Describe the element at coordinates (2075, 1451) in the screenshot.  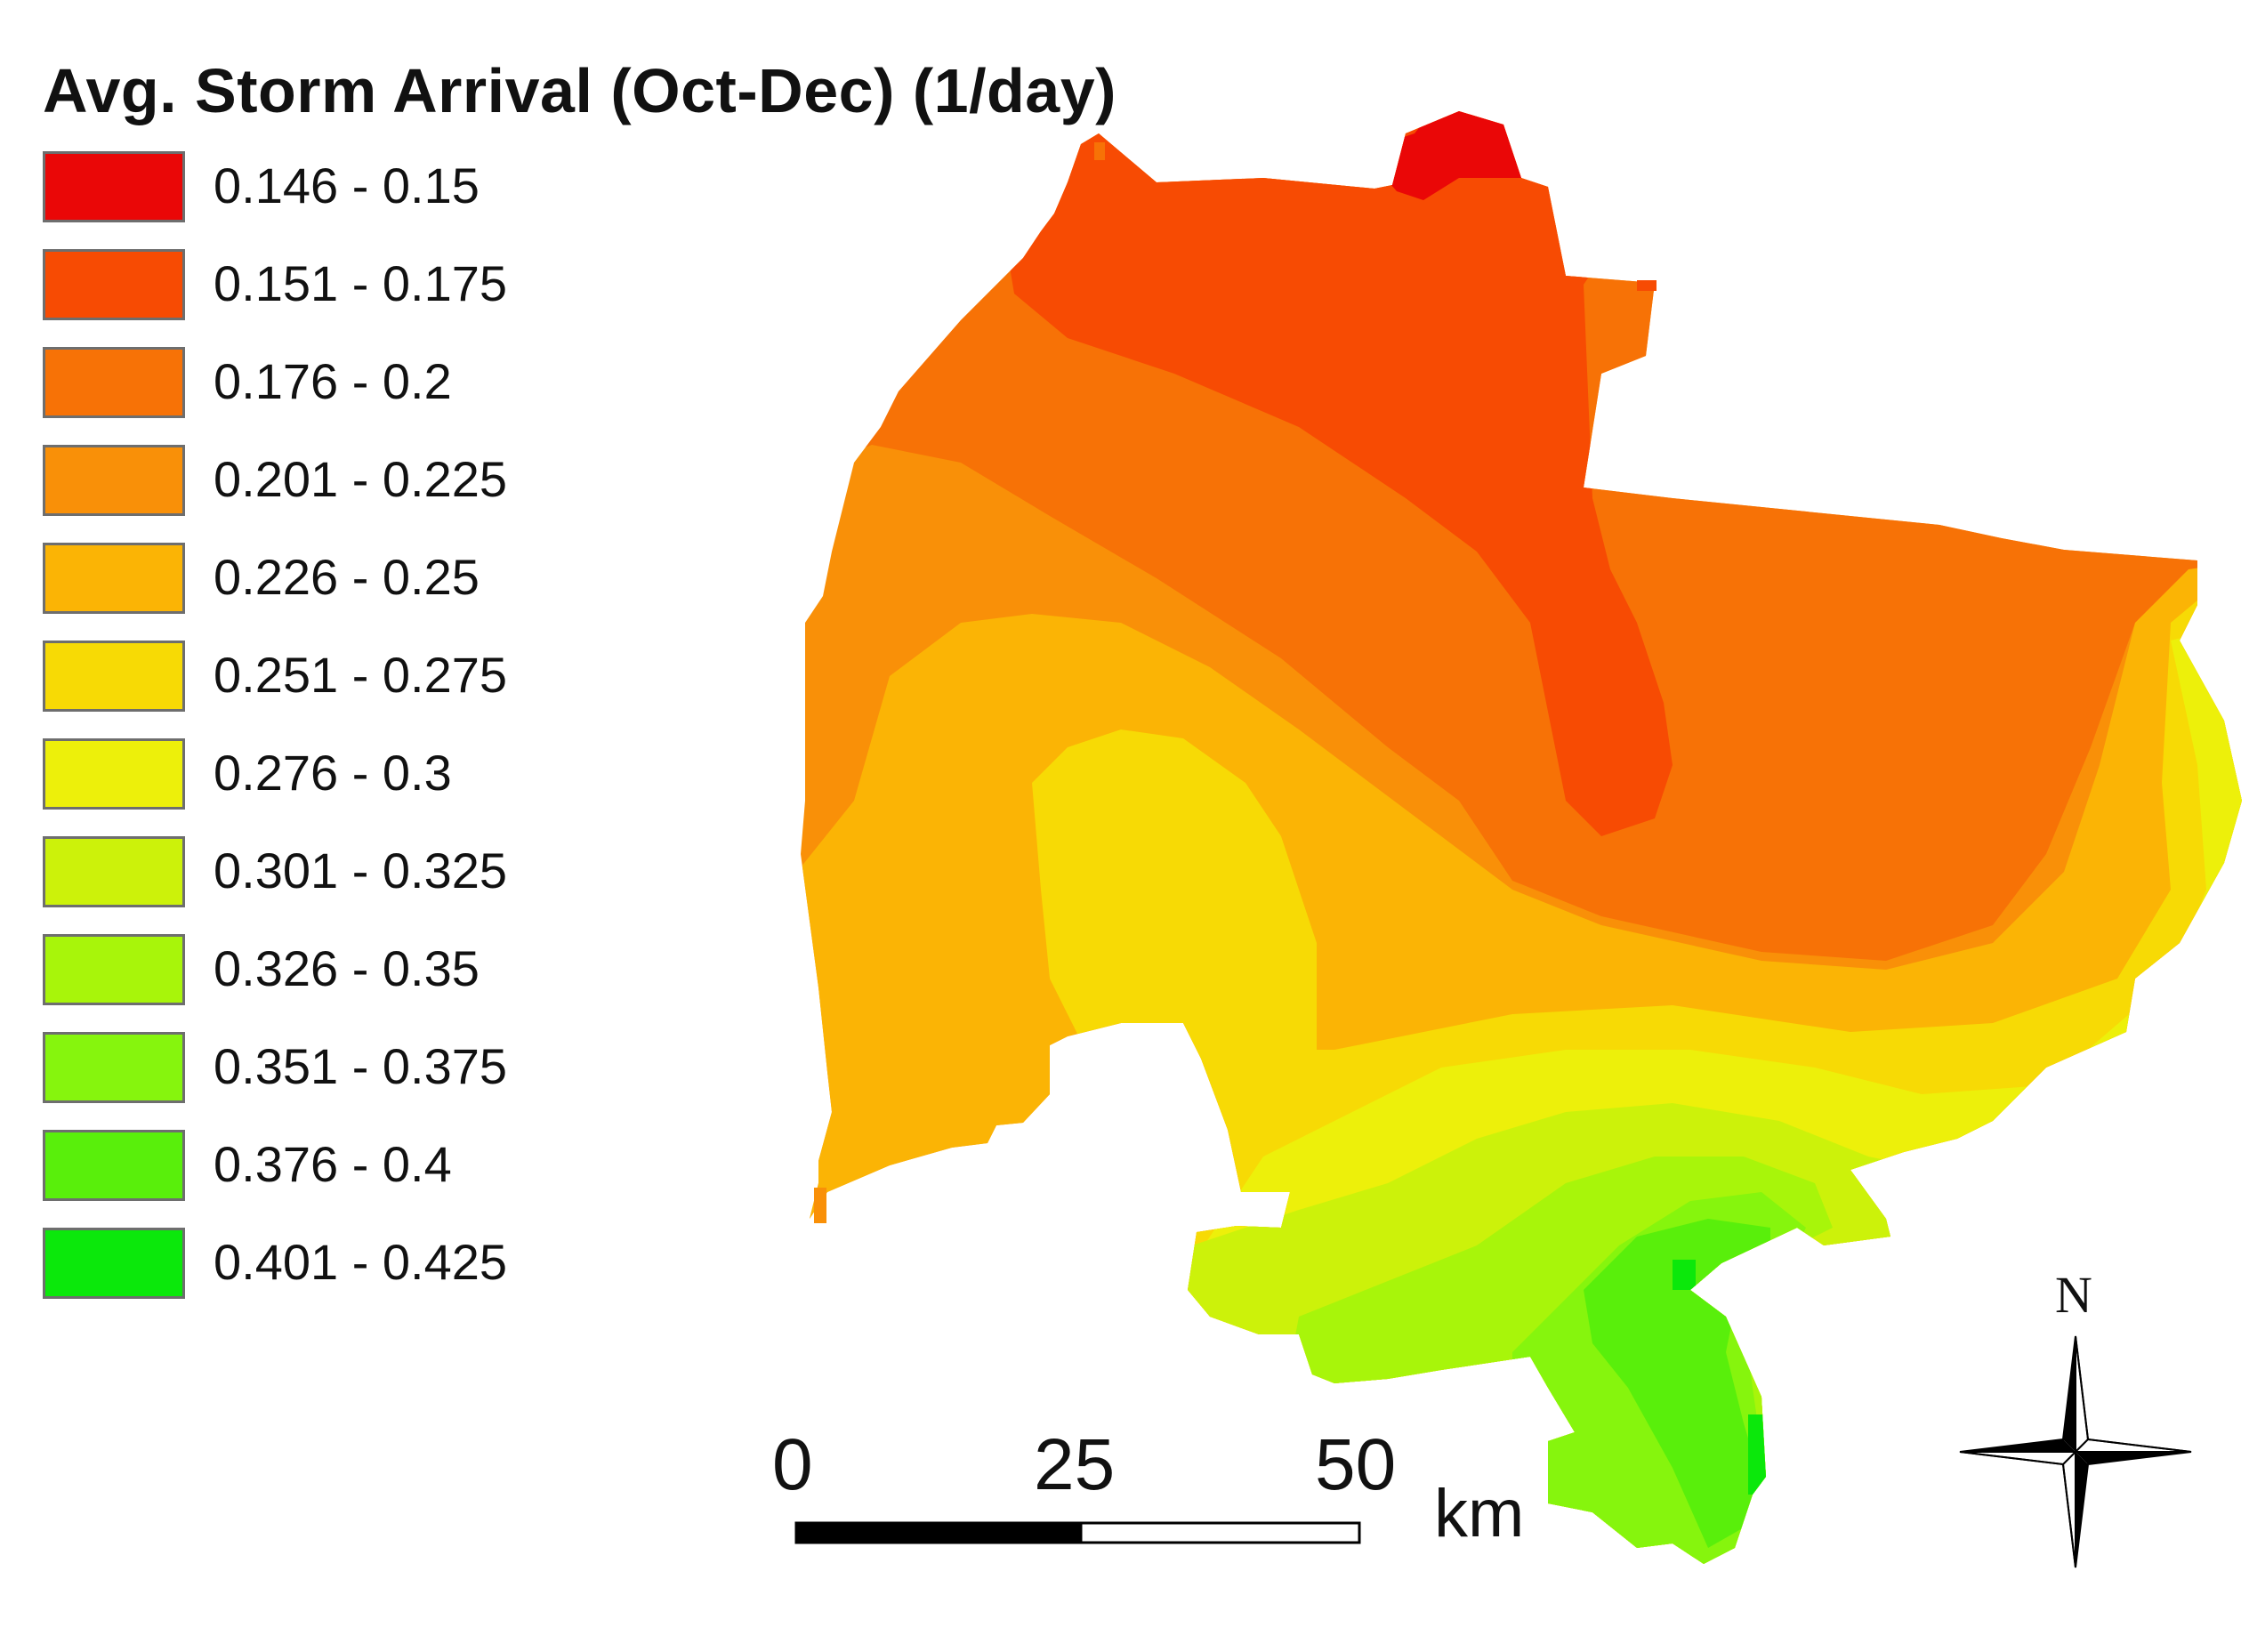
I see `north-arrow-icon` at that location.